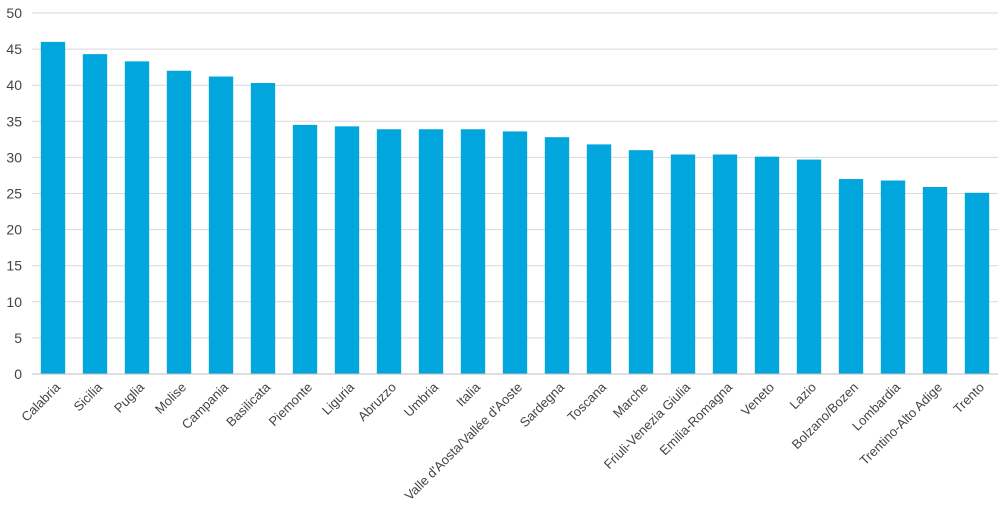 Image resolution: width=1000 pixels, height=522 pixels. I want to click on x-tick-label: Trento, so click(968, 398).